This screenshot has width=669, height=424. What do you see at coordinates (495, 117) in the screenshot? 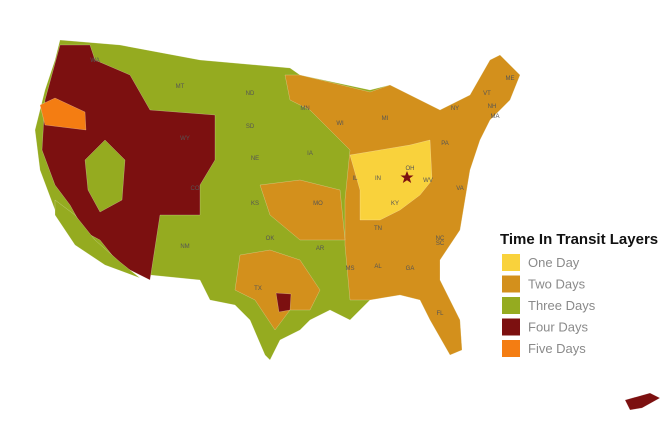
I see `state-label: MA` at bounding box center [495, 117].